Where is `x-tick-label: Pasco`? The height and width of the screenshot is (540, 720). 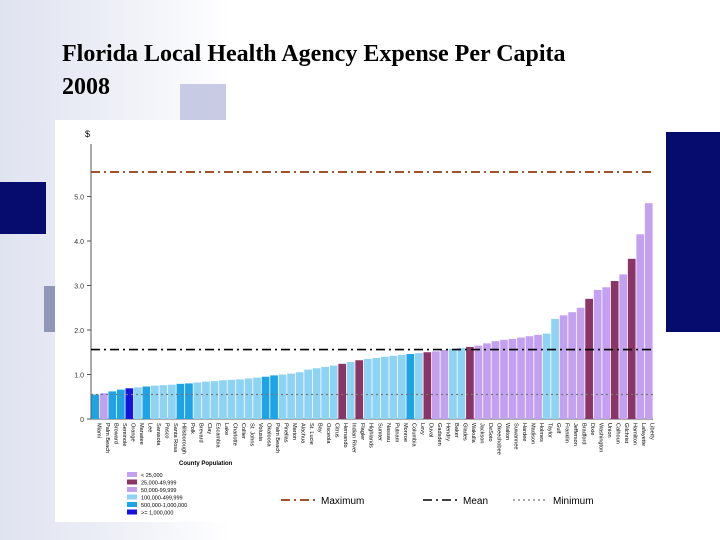
x-tick-label: Pasco is located at coordinates (166, 431).